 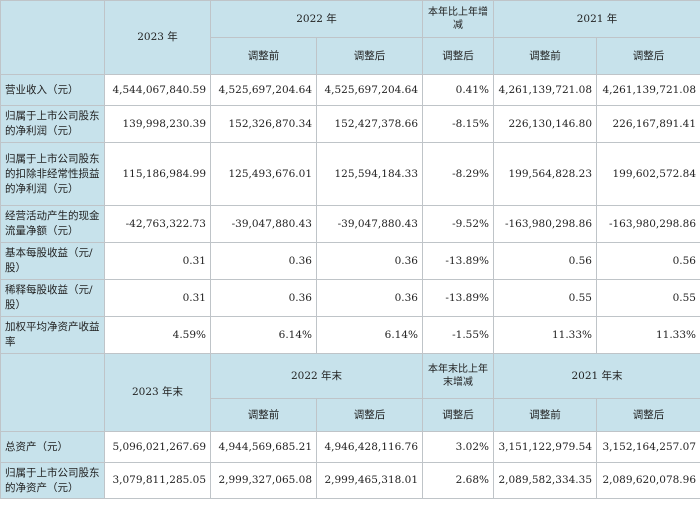 What do you see at coordinates (316, 376) in the screenshot?
I see `col-2022-end-header: 2022 年末` at bounding box center [316, 376].